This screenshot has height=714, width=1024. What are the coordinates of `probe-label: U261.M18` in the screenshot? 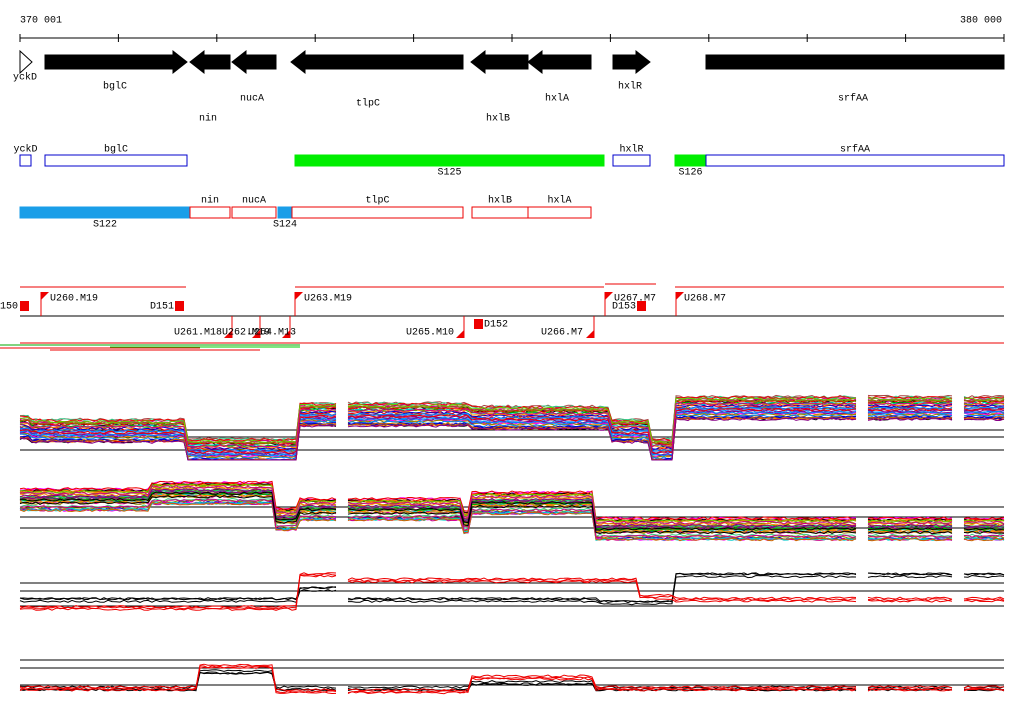 It's located at (198, 333).